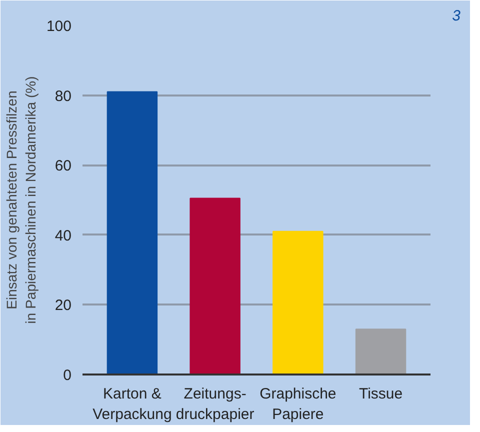 This screenshot has width=480, height=432. Describe the element at coordinates (63, 235) in the screenshot. I see `y-tick-label: 40` at that location.